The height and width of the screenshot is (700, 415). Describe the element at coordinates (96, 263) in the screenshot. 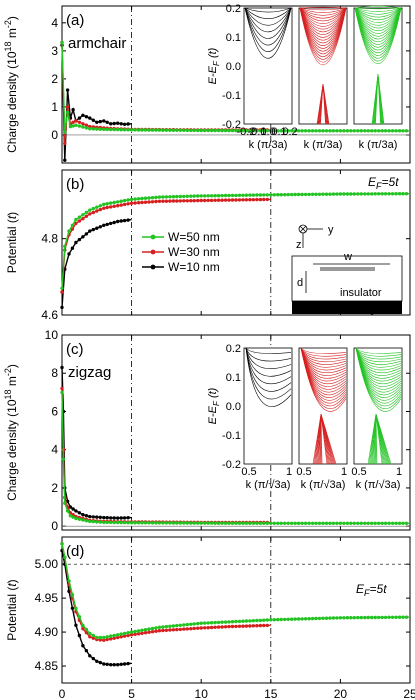

I see `series-line` at that location.